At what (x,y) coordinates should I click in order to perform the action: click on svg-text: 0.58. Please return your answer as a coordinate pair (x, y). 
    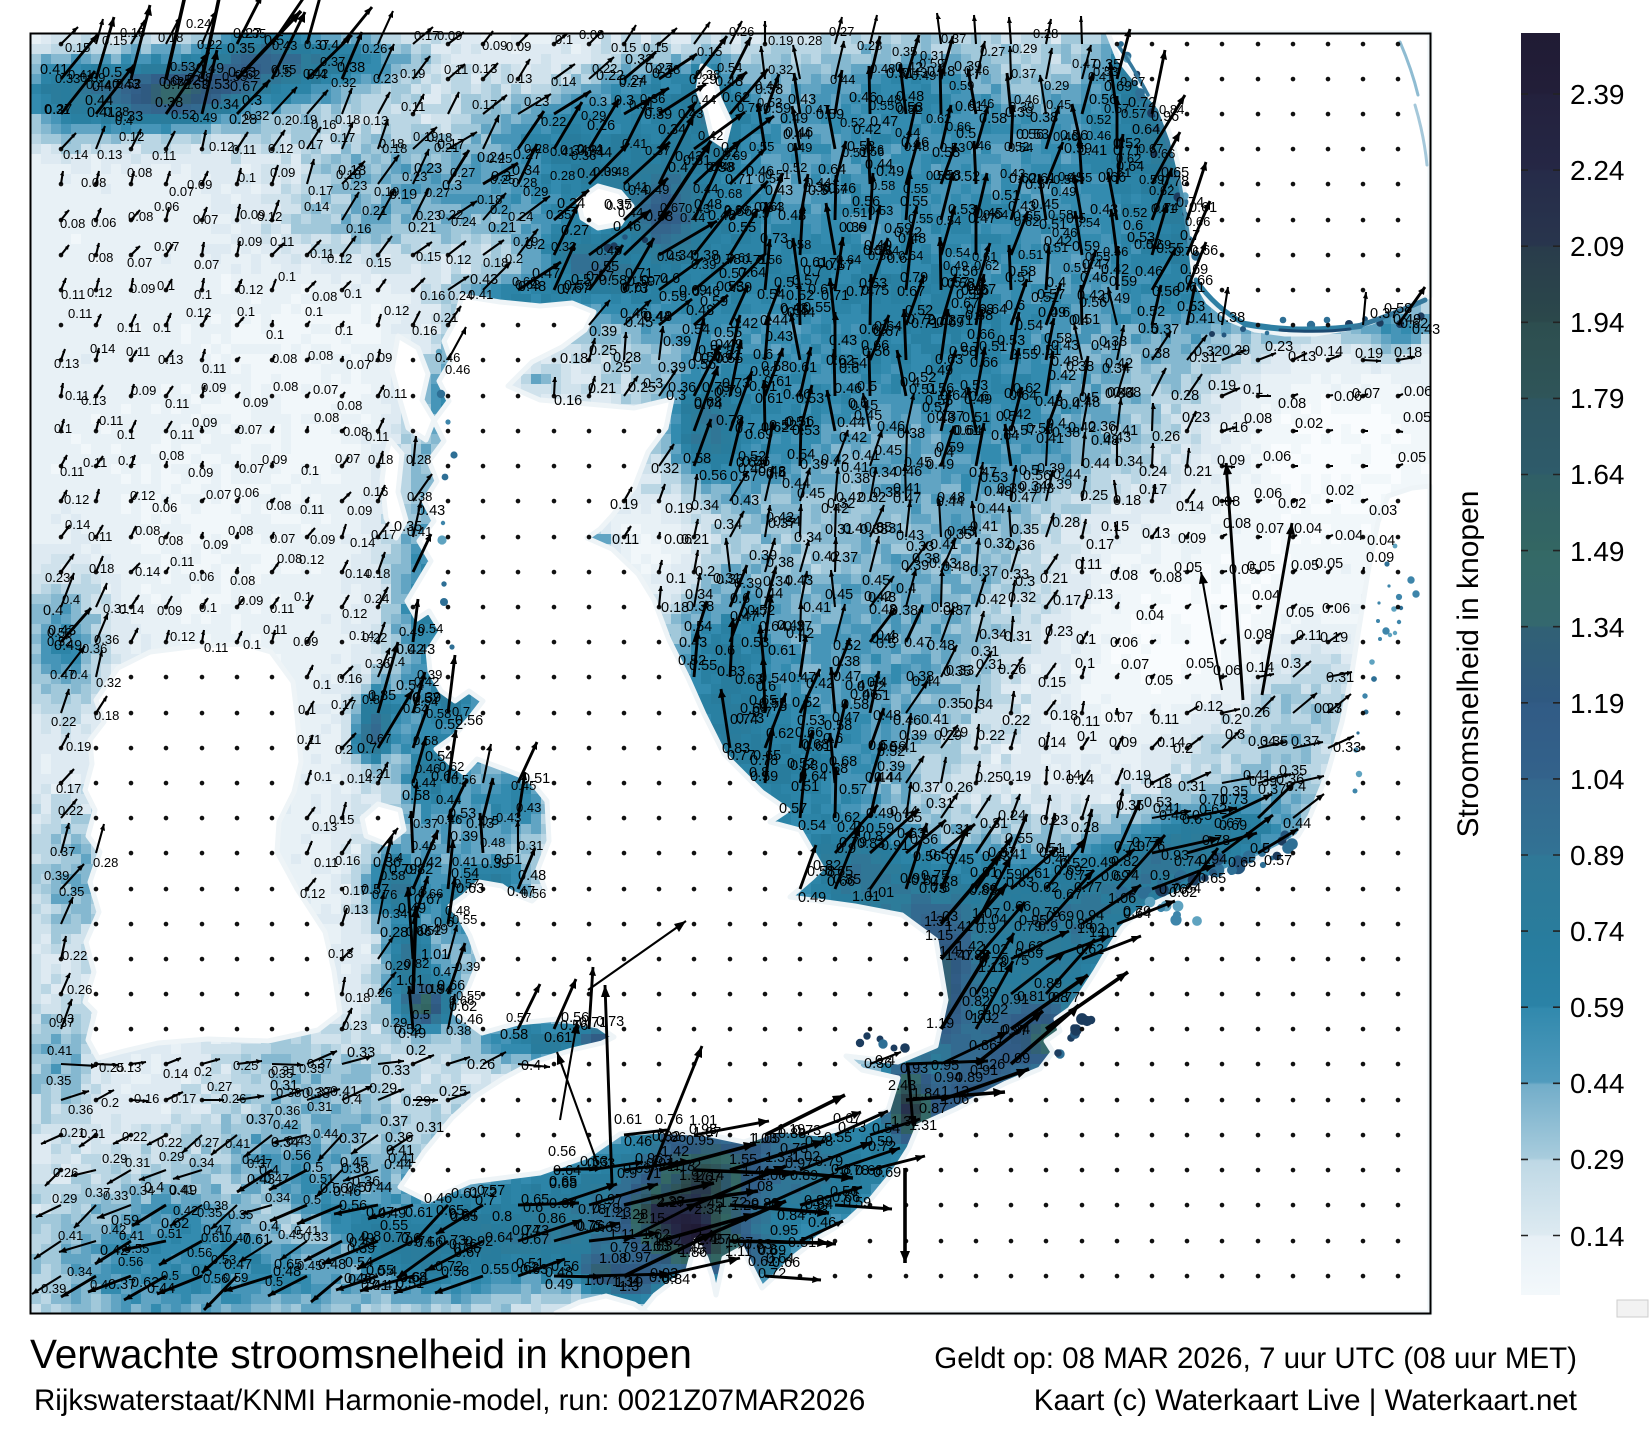
    Looking at the image, I should click on (392, 875).